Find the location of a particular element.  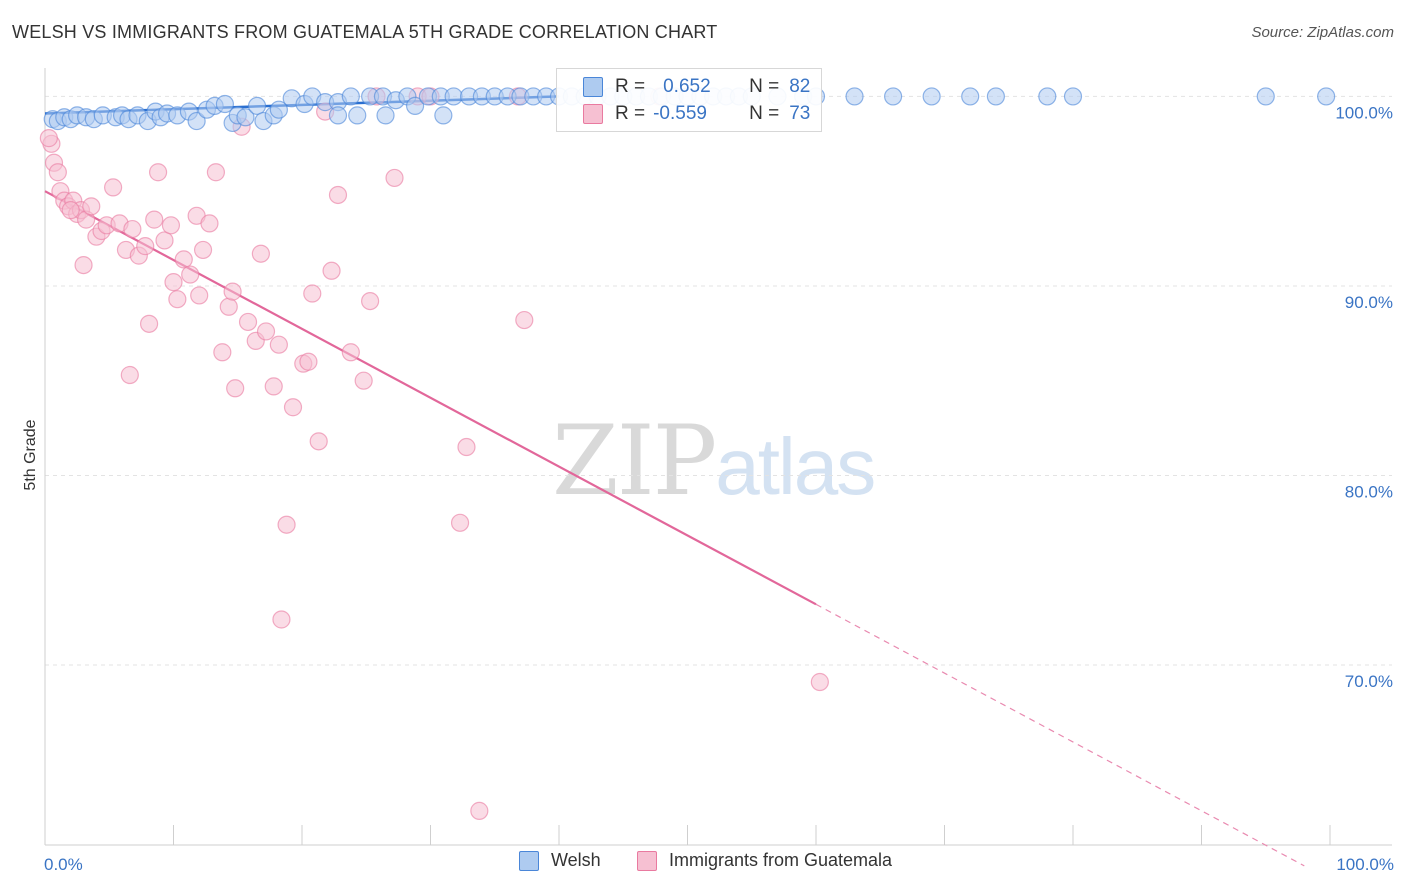

stats-r-value-welsh: 0.652 is located at coordinates (687, 86).